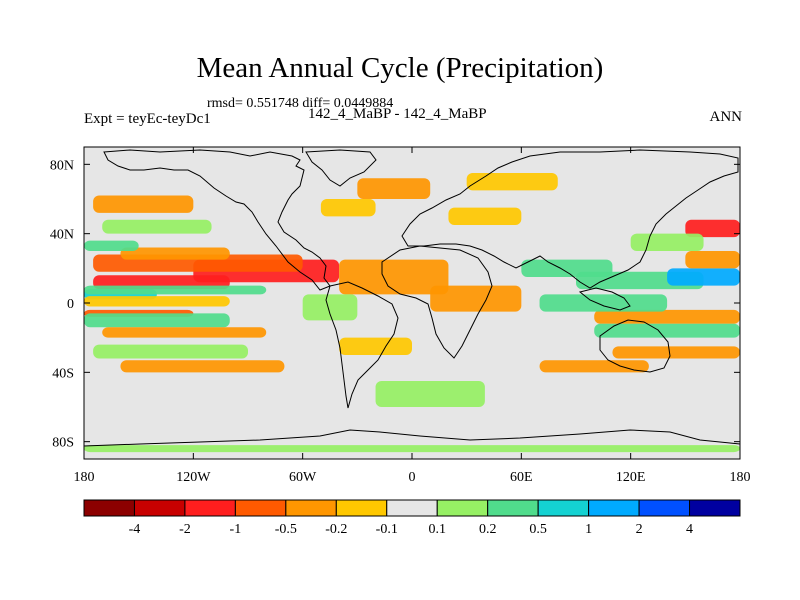 This screenshot has height=600, width=800. I want to click on colorbar-label: -1, so click(236, 529).